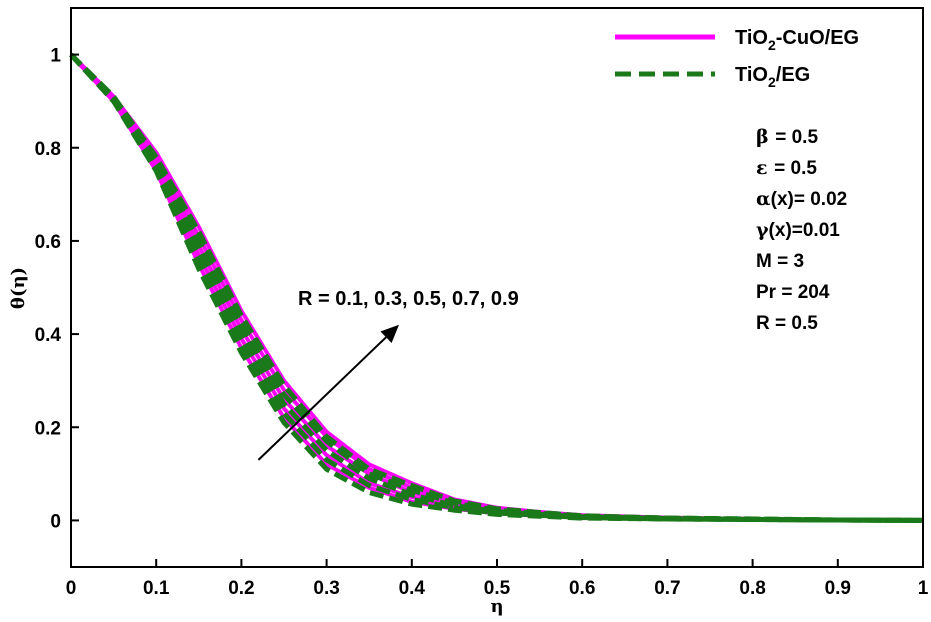  I want to click on x-tick-label: 0.6, so click(582, 588).